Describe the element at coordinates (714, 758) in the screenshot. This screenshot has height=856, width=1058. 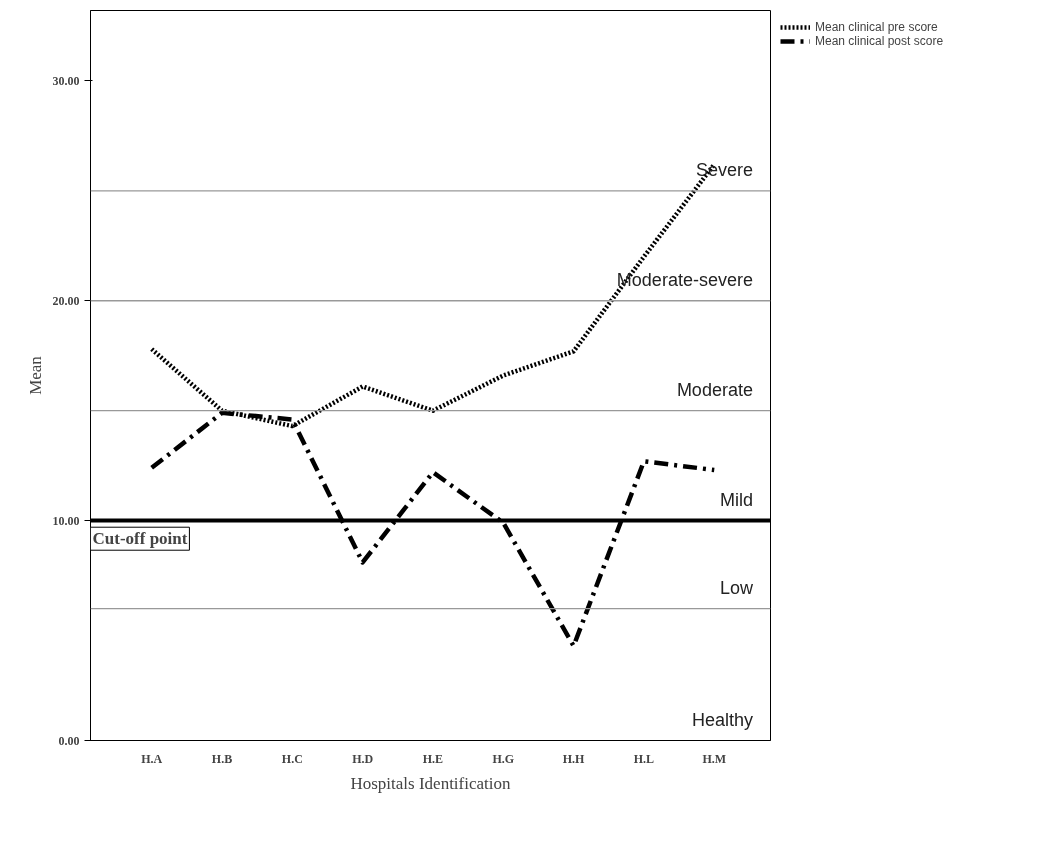
I see `x-tick-label: H.M` at that location.